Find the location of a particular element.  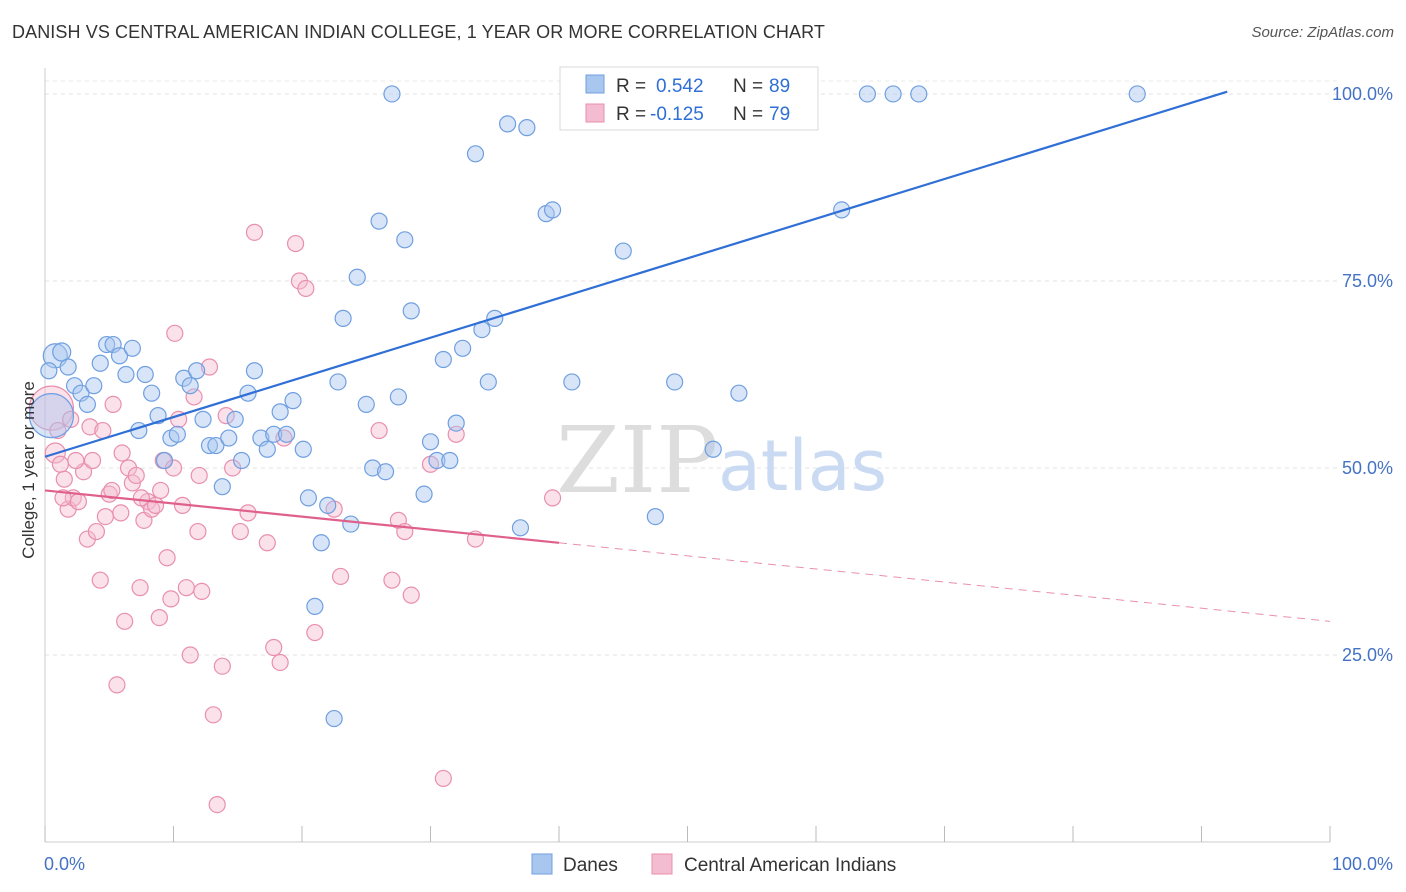

y-tick-label: 25.0% is located at coordinates (1367, 655).